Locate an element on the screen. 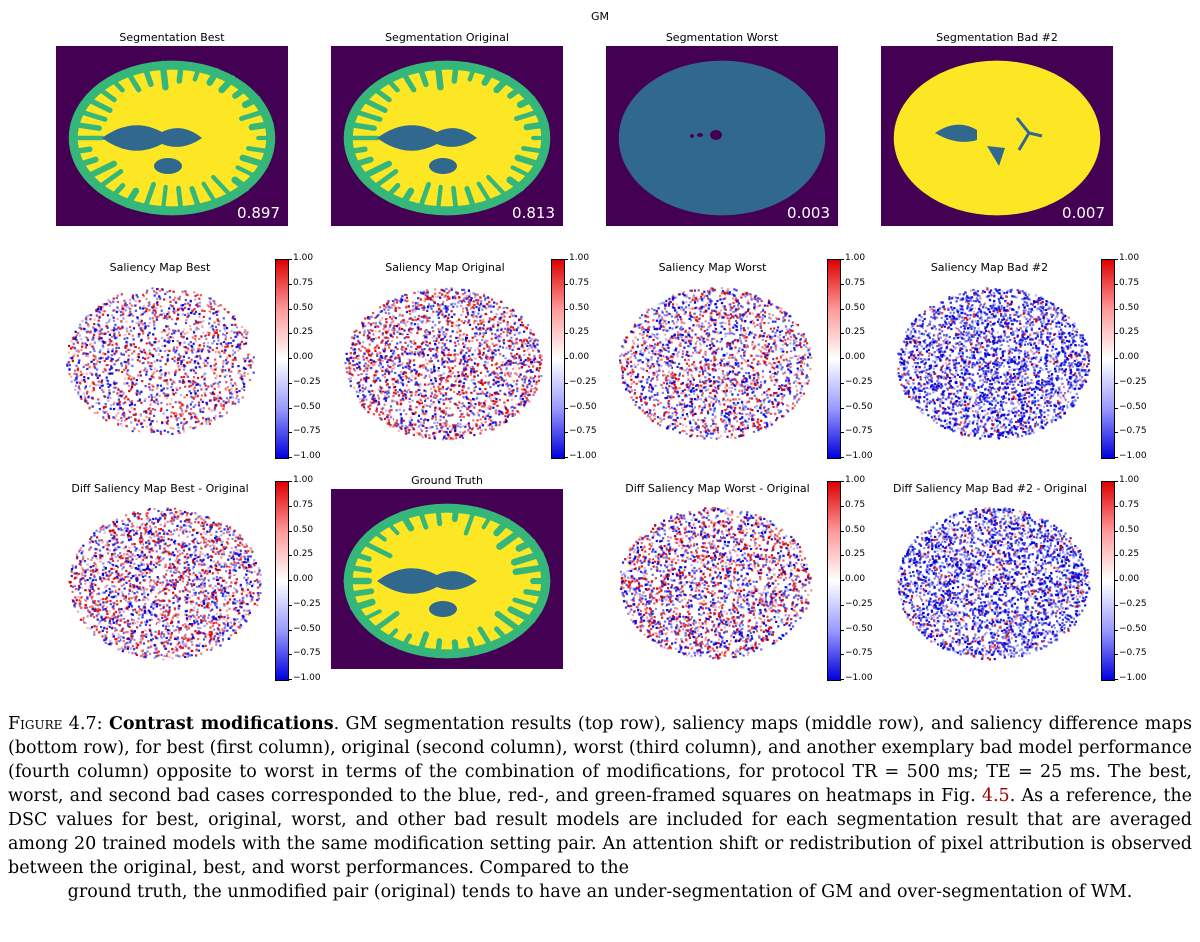 Image resolution: width=1200 pixels, height=942 pixels. segmentation-best-dsc: 0.897 is located at coordinates (258, 213).